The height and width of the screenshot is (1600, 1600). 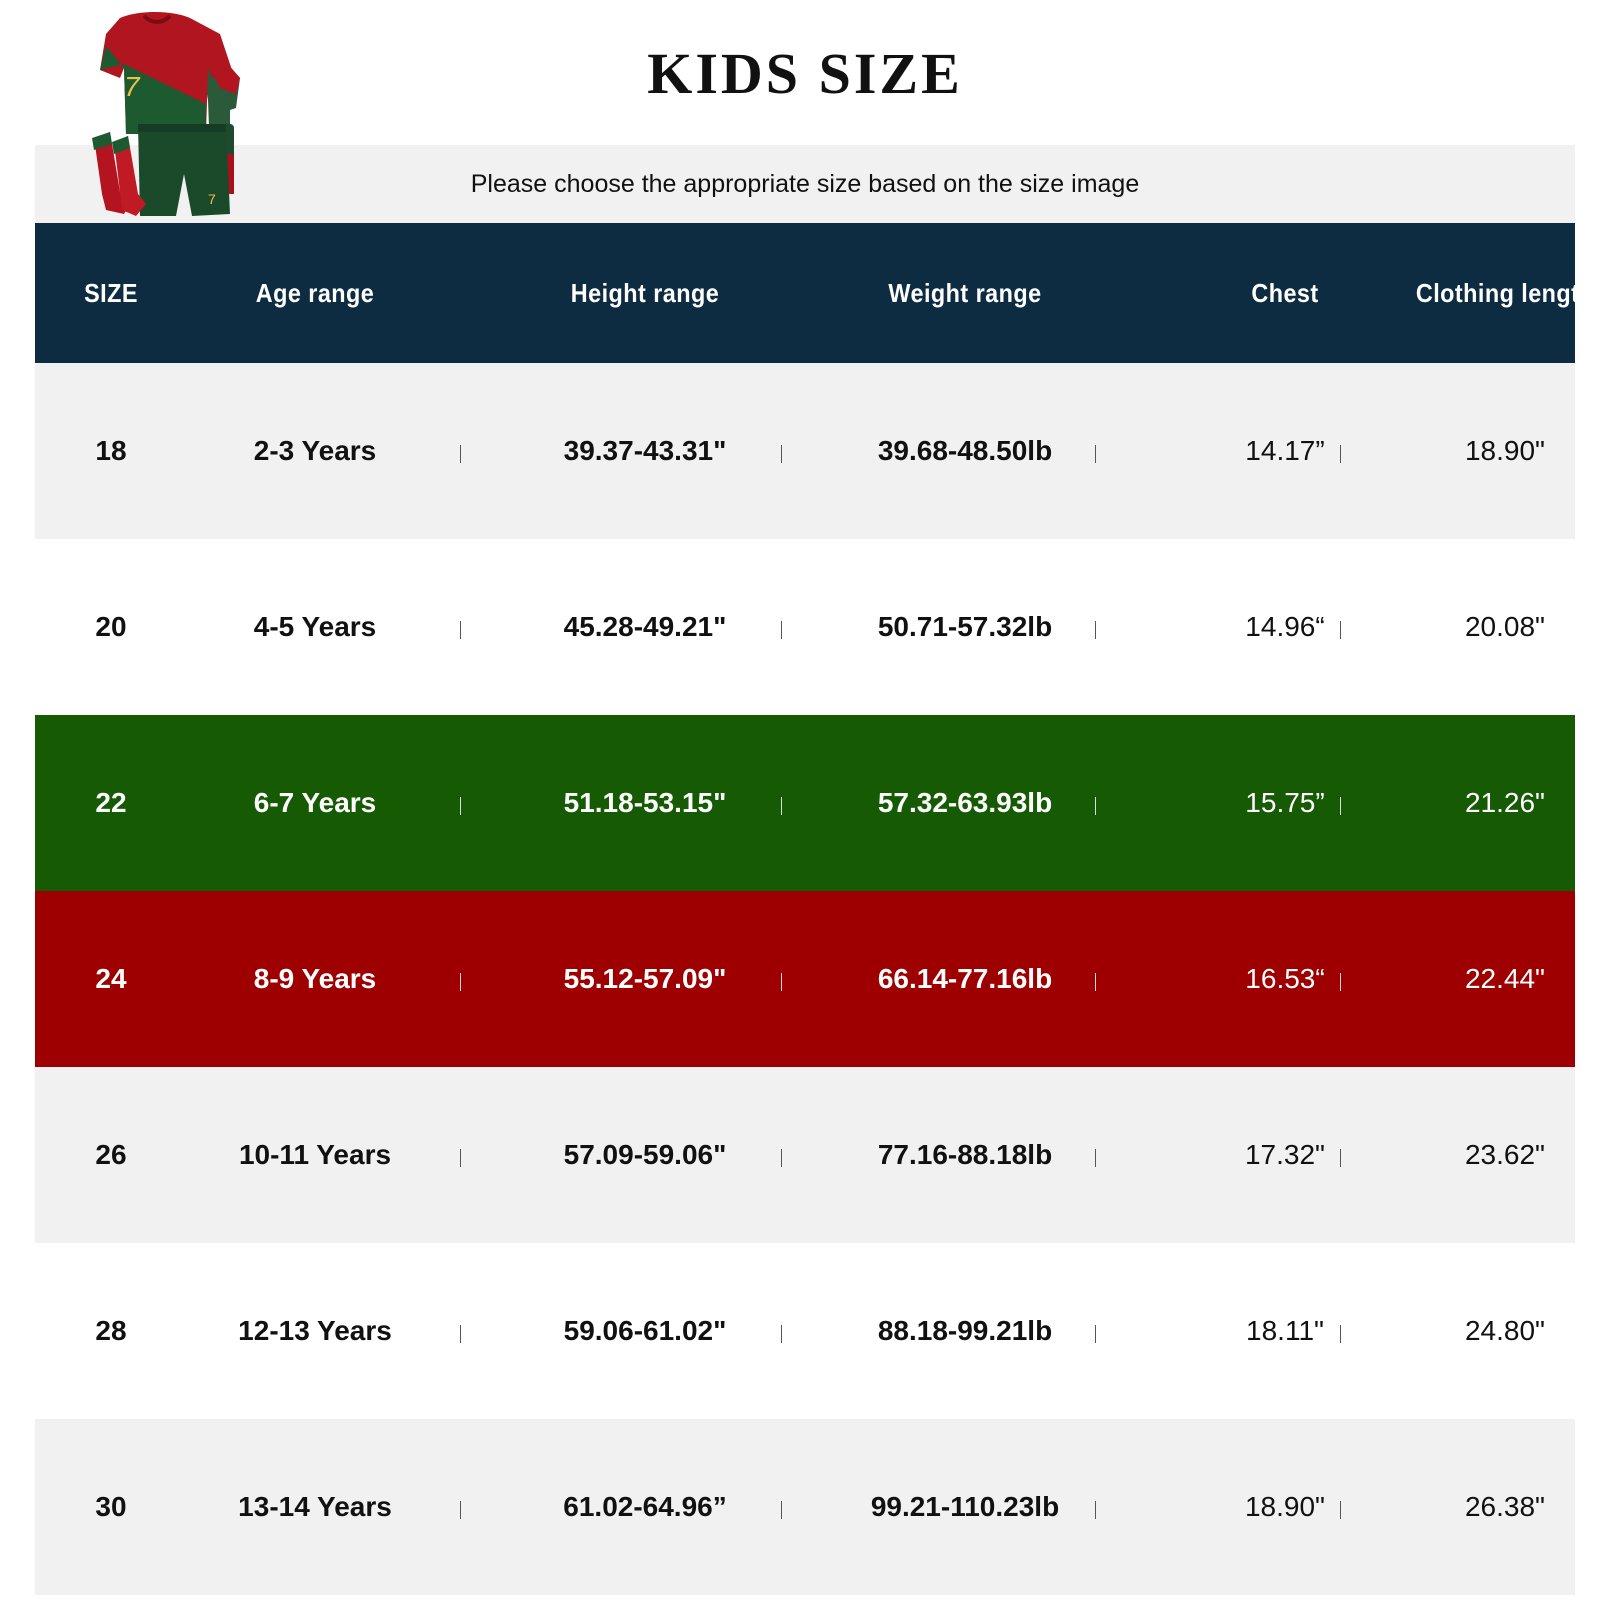 I want to click on cell-clothing-length: 24.80", so click(x=1504, y=1330).